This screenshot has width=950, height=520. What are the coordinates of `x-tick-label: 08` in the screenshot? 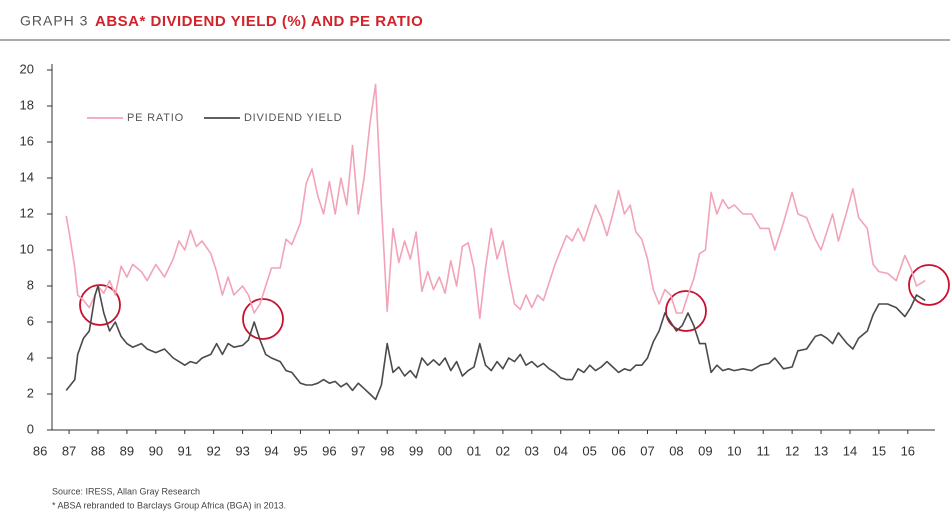 It's located at (676, 450).